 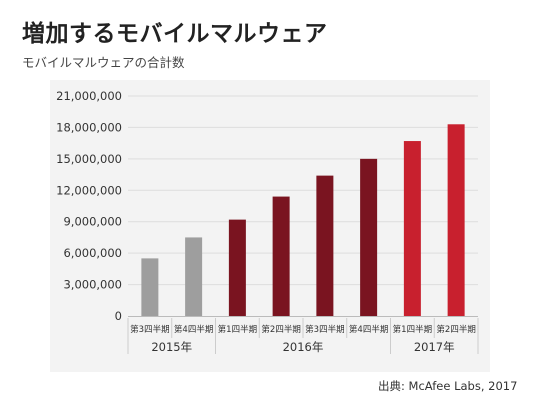 I want to click on y-tick-label: 6,000,000, so click(x=92, y=253).